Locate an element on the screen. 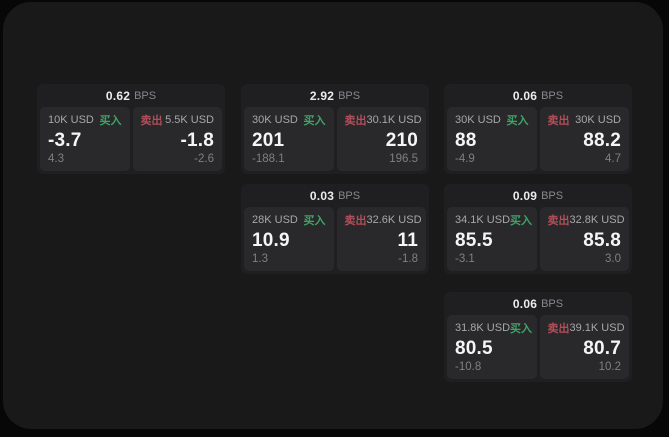 The height and width of the screenshot is (437, 669). sell-quote-panel: 卖出 32.8K USD 85.8 3.0 is located at coordinates (584, 239).